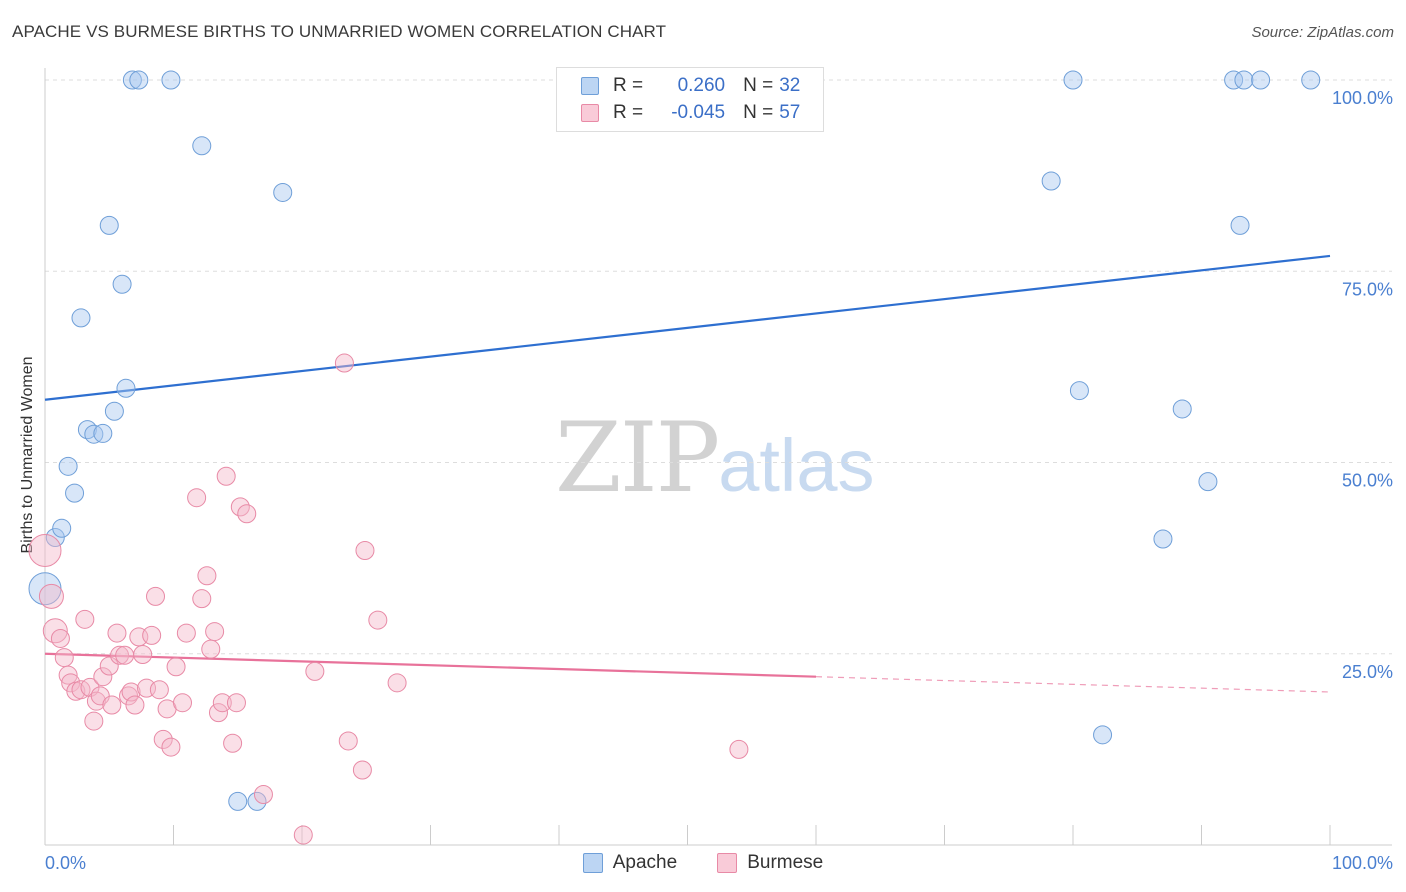  Describe the element at coordinates (1322, 32) in the screenshot. I see `source-label: Source: ZipAtlas.com` at that location.